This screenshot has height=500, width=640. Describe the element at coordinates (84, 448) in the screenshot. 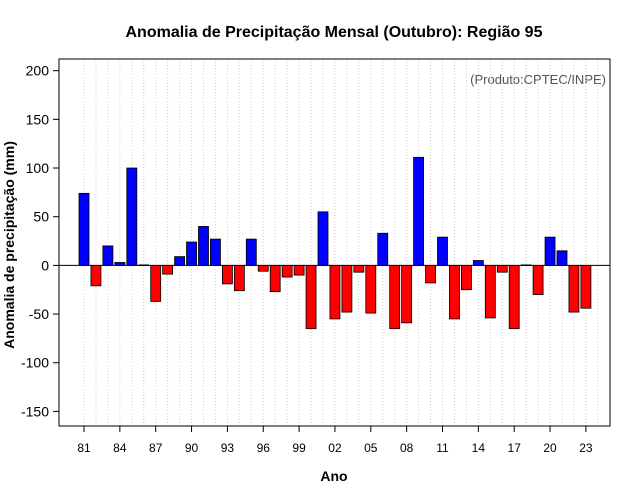

I see `x-tick-label: 81` at that location.